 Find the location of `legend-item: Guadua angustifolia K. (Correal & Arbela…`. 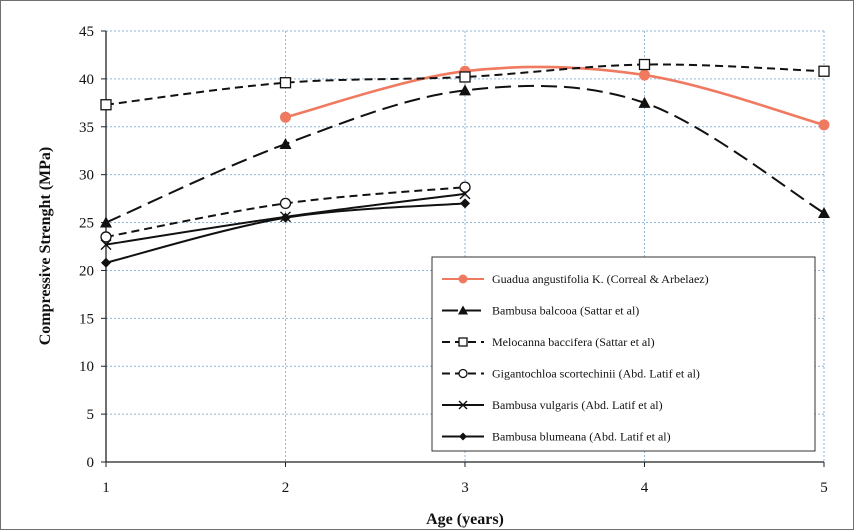

legend-item: Guadua angustifolia K. (Correal & Arbela… is located at coordinates (575, 279).